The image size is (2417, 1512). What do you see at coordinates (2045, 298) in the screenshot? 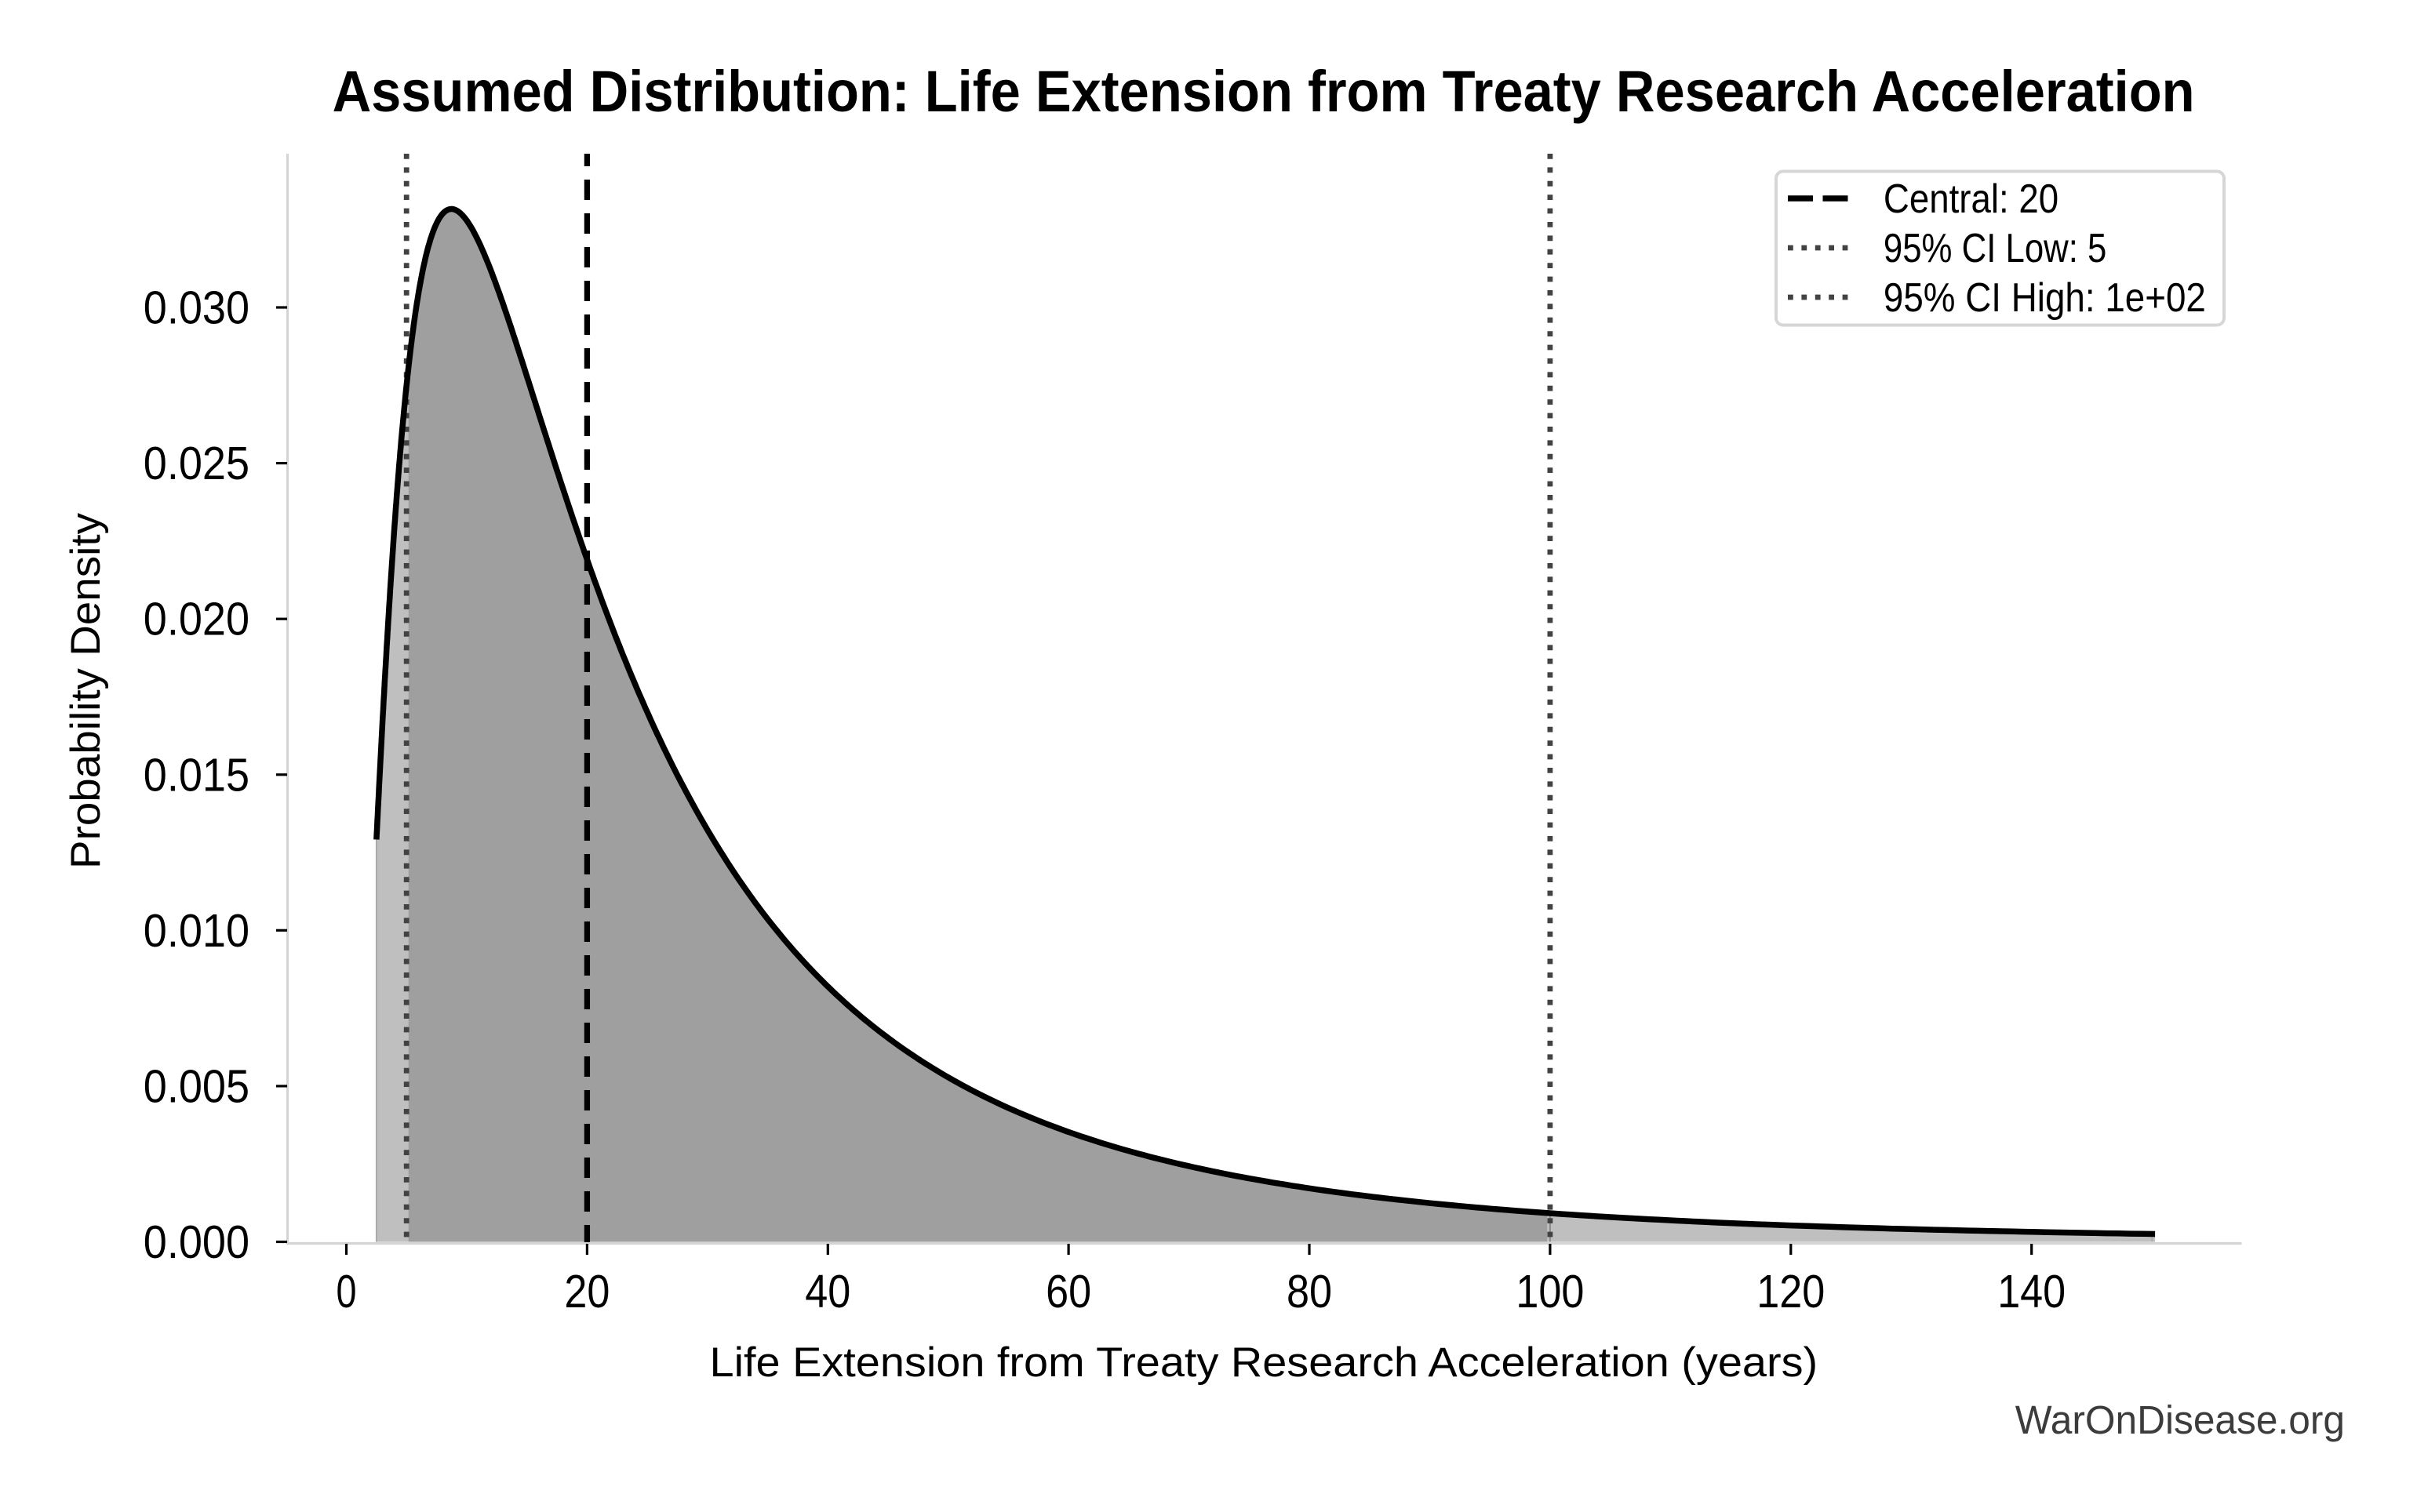
I see `svg-text: 95% CI High: 1e+02` at bounding box center [2045, 298].